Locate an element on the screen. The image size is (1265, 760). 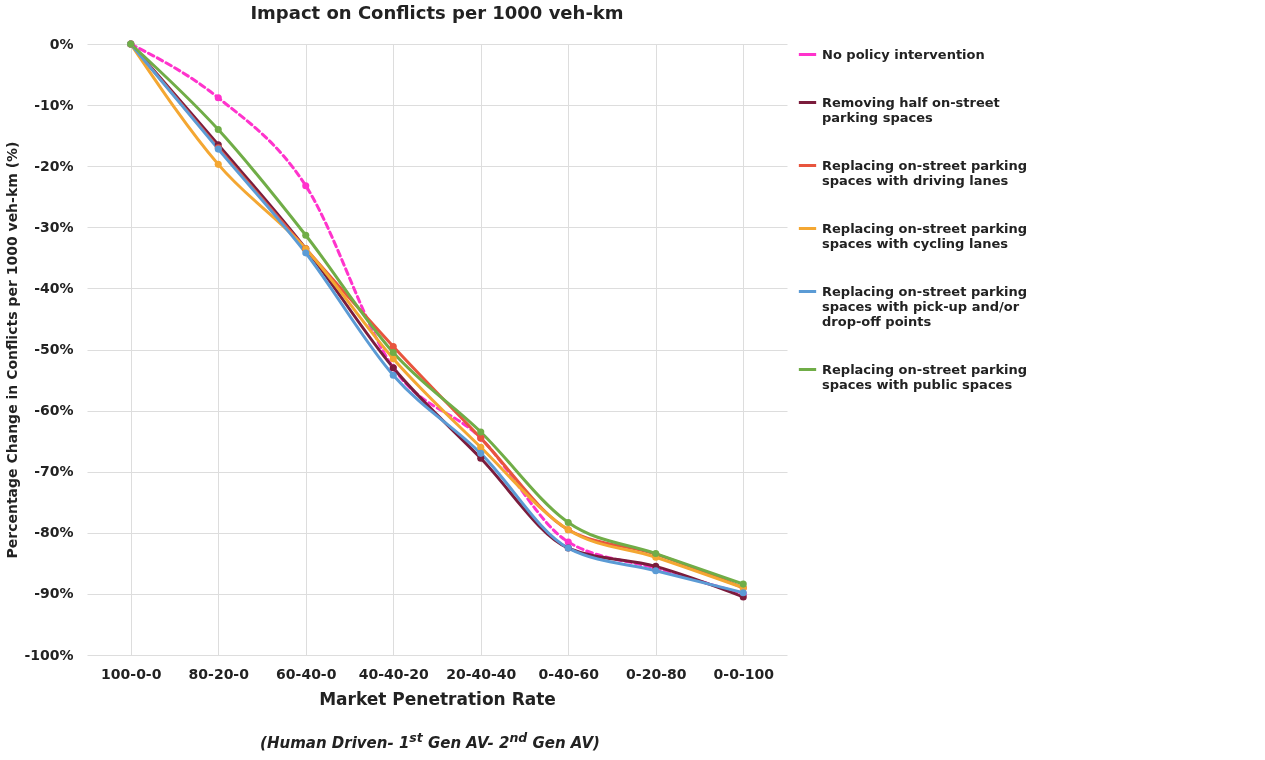
y-tick-label: -30% is located at coordinates (54, 226).